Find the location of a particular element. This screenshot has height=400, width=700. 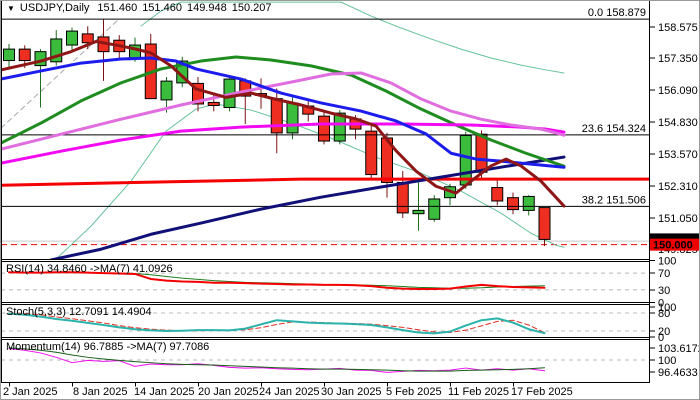

rsi-main-line is located at coordinates (277, 281).